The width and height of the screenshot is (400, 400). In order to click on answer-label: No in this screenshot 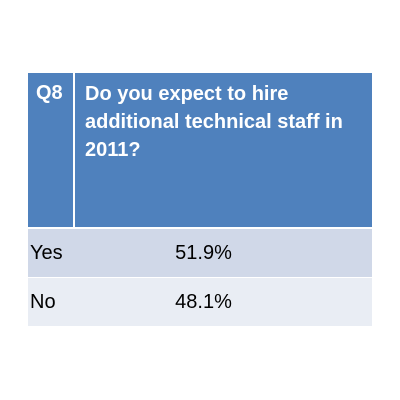, I will do `click(43, 301)`.